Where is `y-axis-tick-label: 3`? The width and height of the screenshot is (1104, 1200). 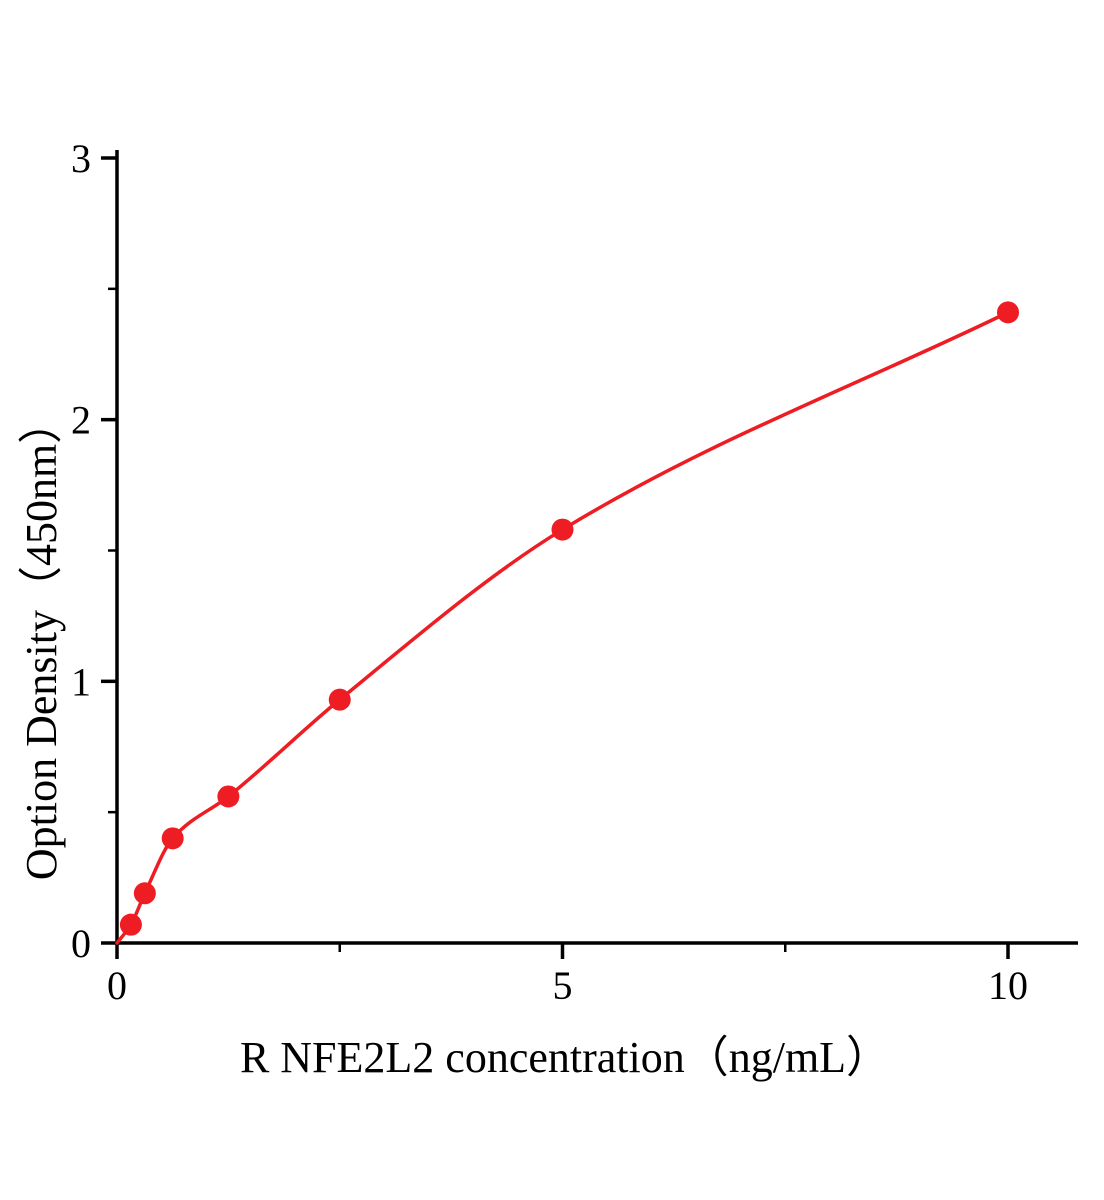 y-axis-tick-label: 3 is located at coordinates (81, 158).